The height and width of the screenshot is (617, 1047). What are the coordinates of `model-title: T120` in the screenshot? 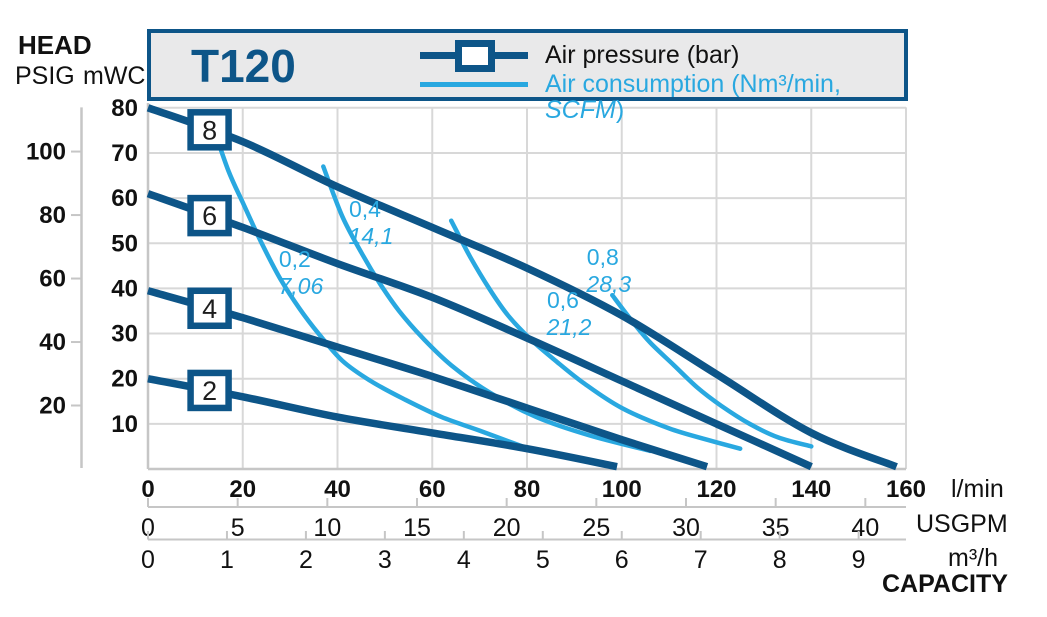 It's located at (243, 66).